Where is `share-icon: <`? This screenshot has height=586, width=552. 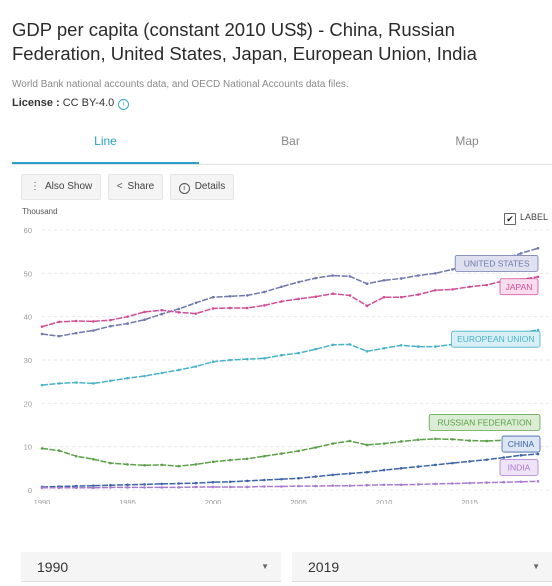
share-icon: < is located at coordinates (119, 186).